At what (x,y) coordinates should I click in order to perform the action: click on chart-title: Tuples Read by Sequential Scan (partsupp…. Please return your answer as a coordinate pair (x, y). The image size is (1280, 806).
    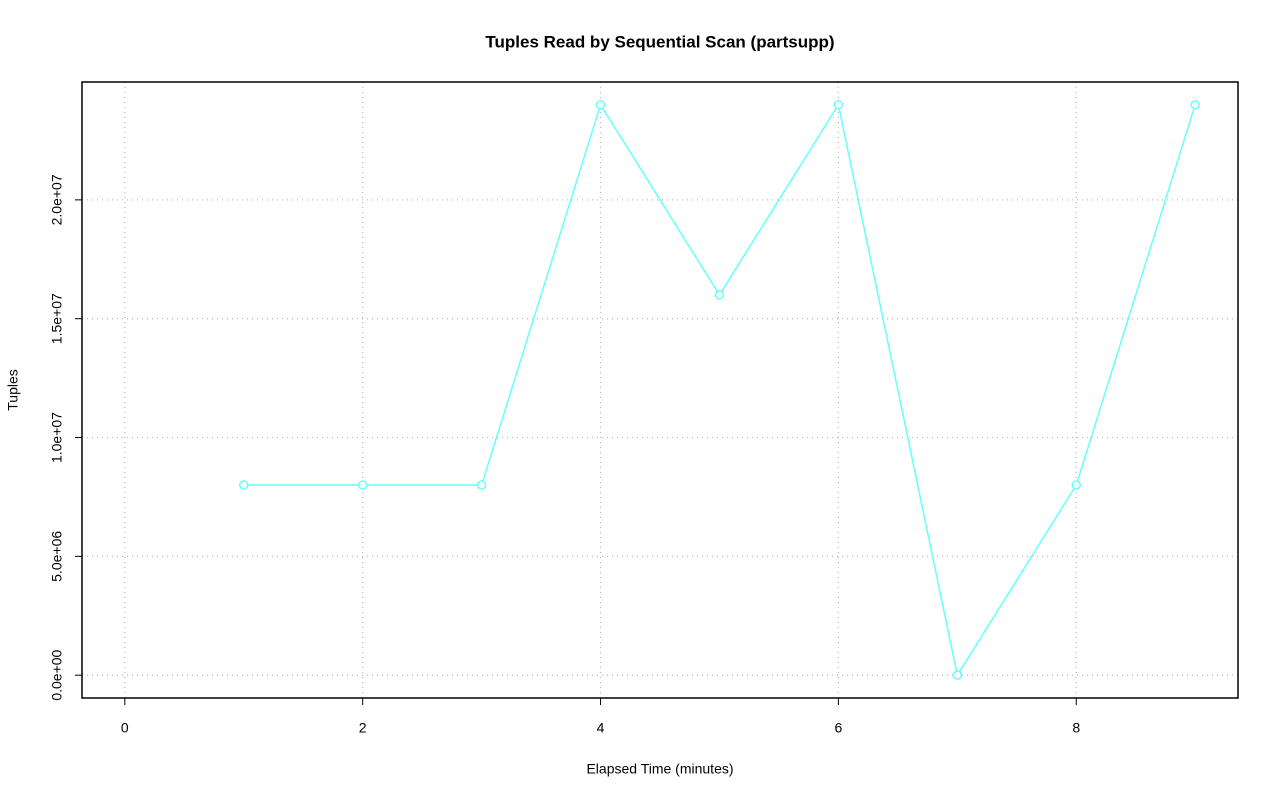
    Looking at the image, I should click on (659, 41).